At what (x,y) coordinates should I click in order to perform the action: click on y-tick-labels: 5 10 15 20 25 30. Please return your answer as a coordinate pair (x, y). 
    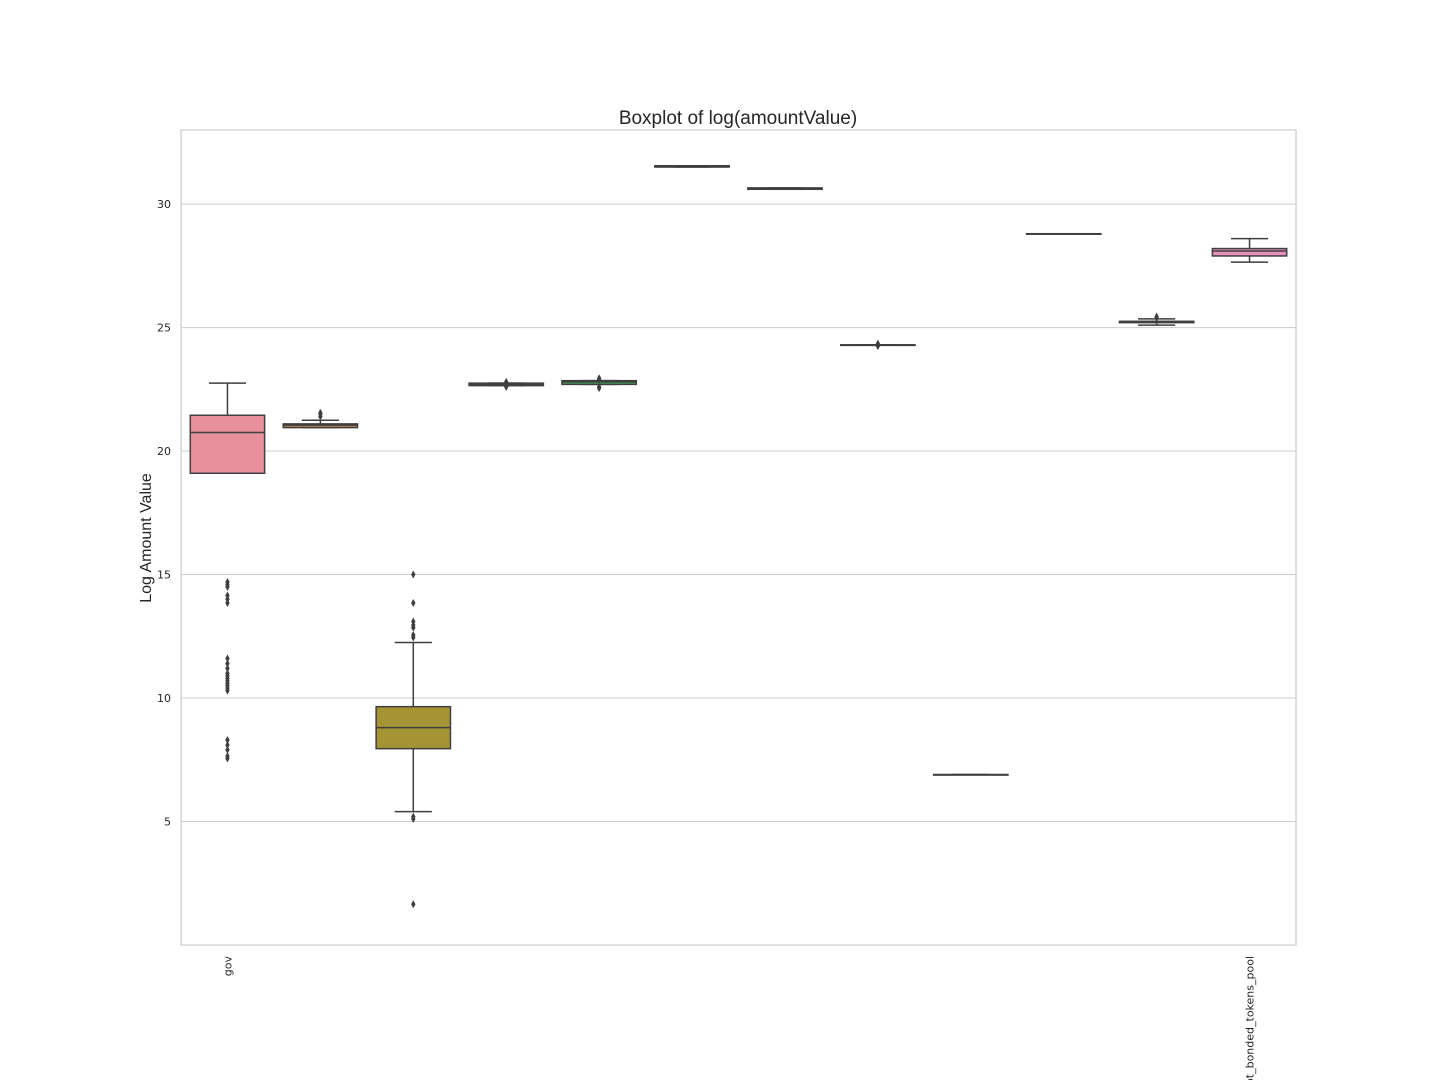
    Looking at the image, I should click on (164, 513).